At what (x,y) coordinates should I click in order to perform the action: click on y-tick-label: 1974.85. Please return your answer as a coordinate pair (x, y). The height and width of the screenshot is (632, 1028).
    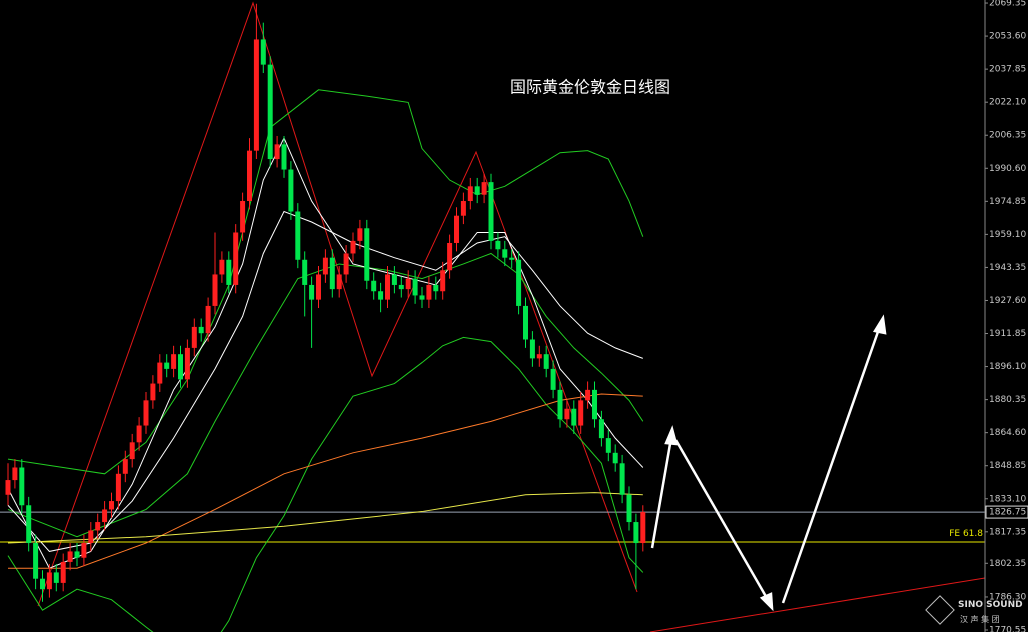
    Looking at the image, I should click on (1007, 202).